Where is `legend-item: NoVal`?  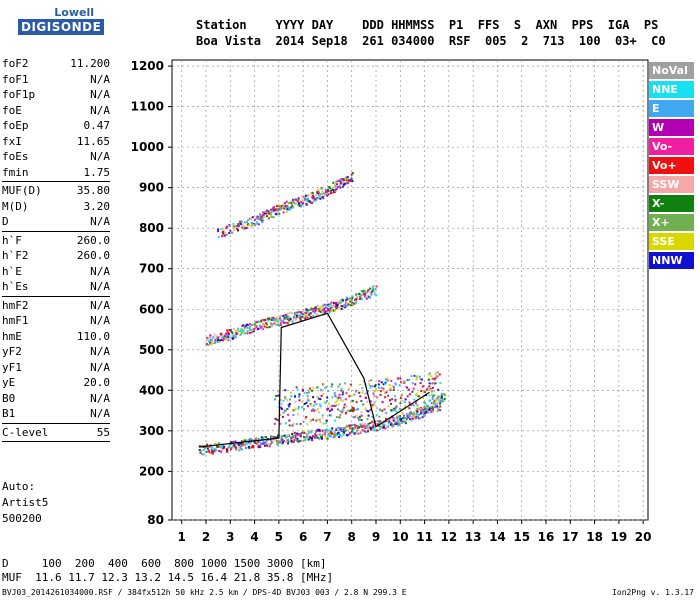
legend-item: NoVal is located at coordinates (671, 70).